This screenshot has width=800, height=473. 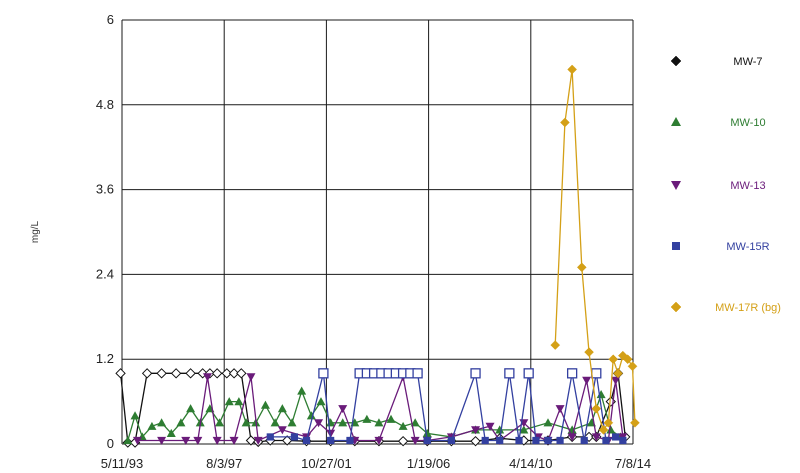 I want to click on x-tick-label: 4/14/10, so click(x=530, y=463).